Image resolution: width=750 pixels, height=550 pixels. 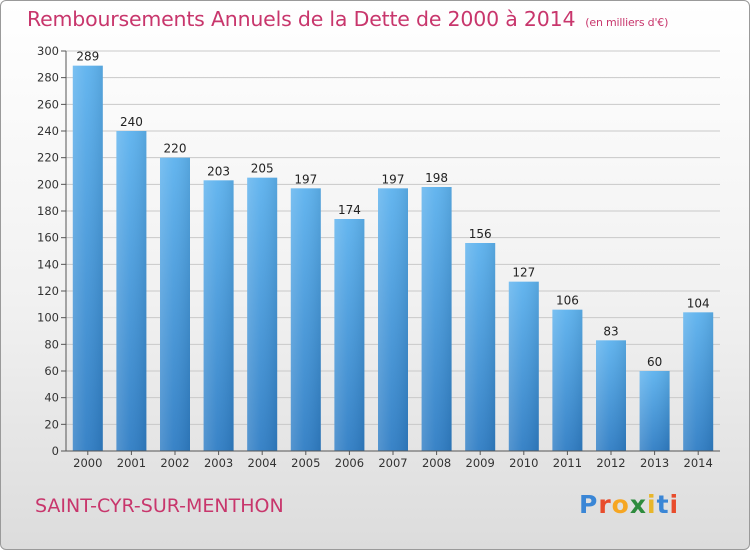 What do you see at coordinates (654, 362) in the screenshot?
I see `bar-value-label: 60` at bounding box center [654, 362].